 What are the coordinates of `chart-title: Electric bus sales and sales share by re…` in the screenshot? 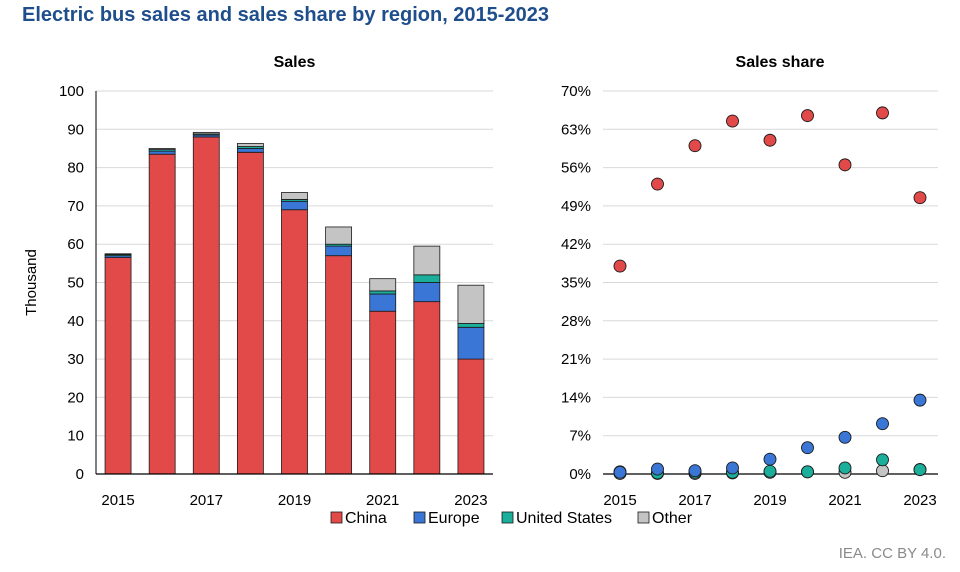 It's located at (285, 15).